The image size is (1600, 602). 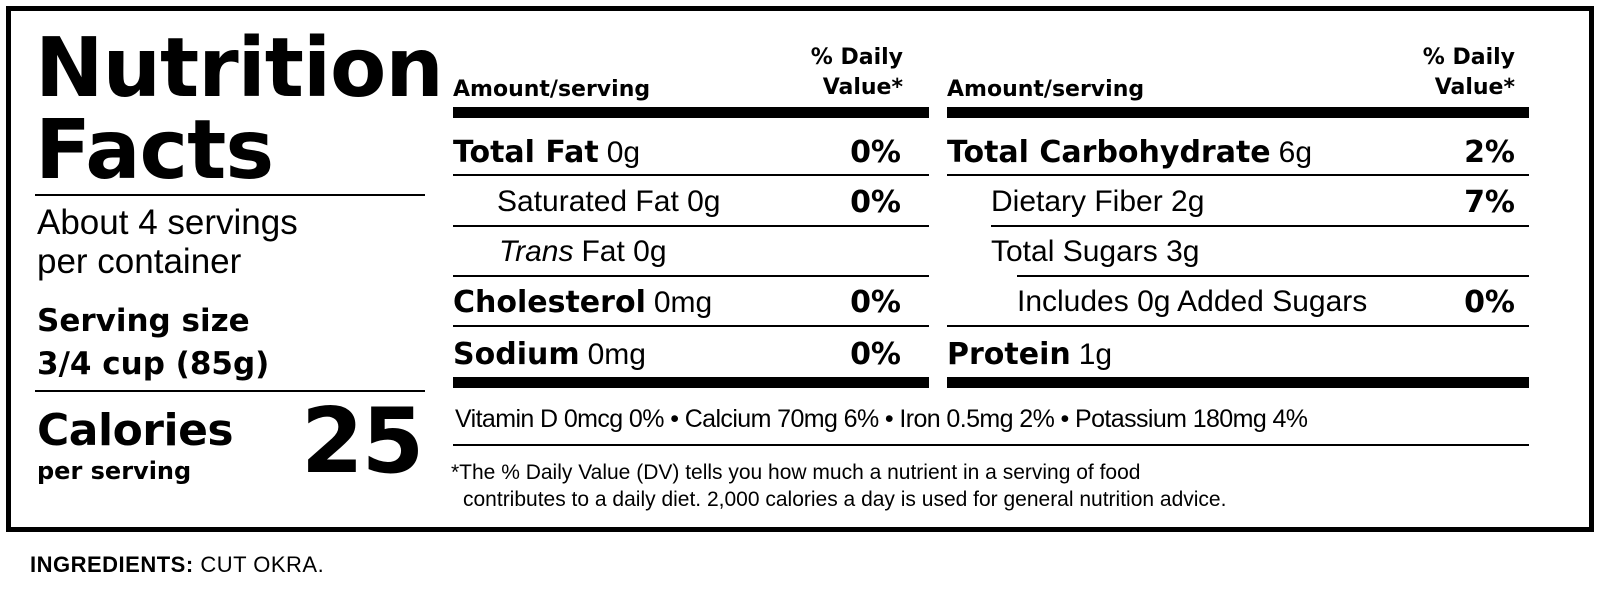 I want to click on nutrient-row-cholesterol: Cholesterol 0mg, so click(x=582, y=302).